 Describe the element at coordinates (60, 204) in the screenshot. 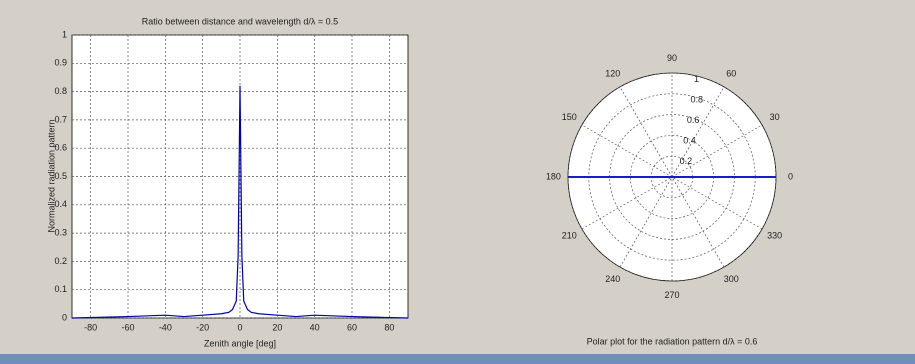

I see `y-tick-label: 0.4` at that location.